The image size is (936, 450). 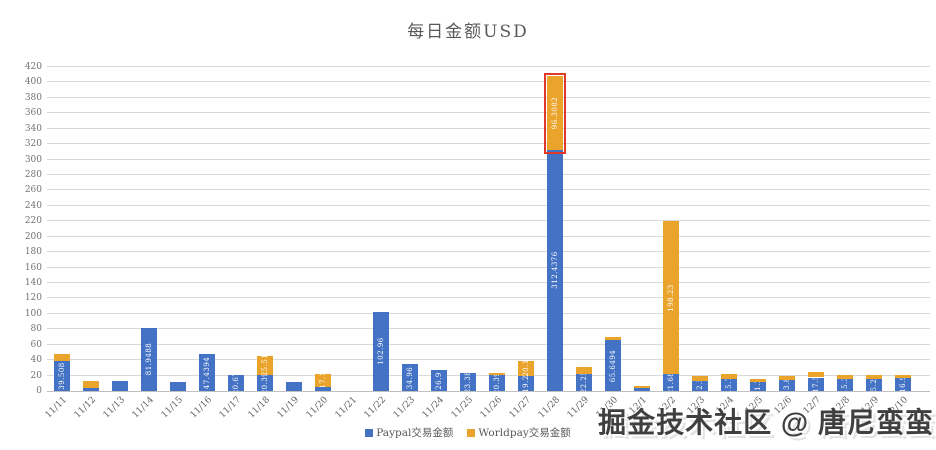 I want to click on bar-value-label: 65.6494, so click(x=612, y=365).